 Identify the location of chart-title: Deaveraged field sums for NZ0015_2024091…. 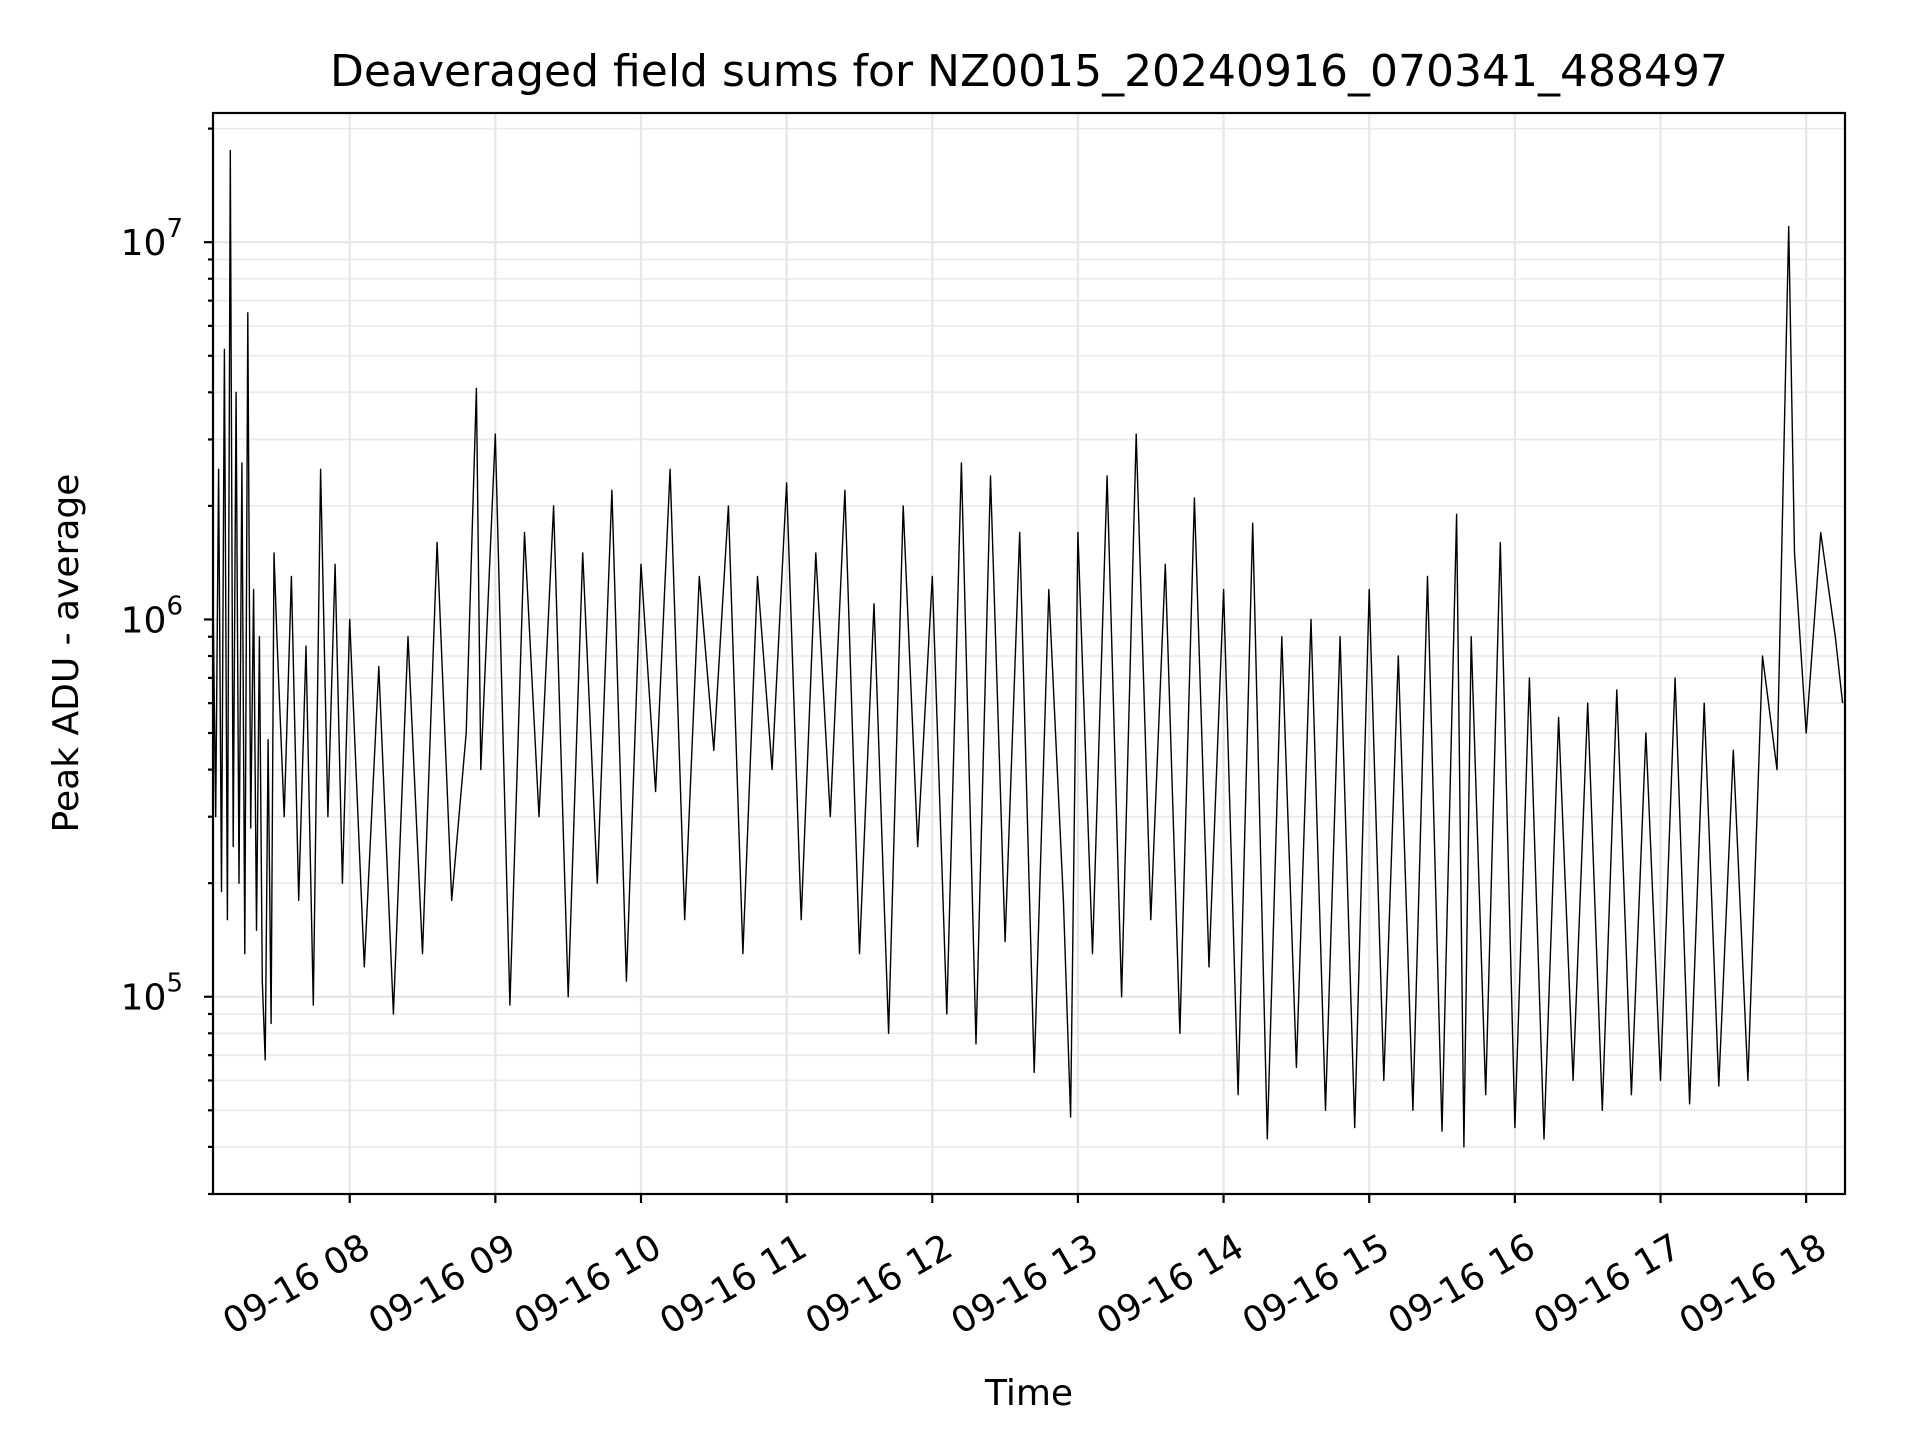
(1029, 71).